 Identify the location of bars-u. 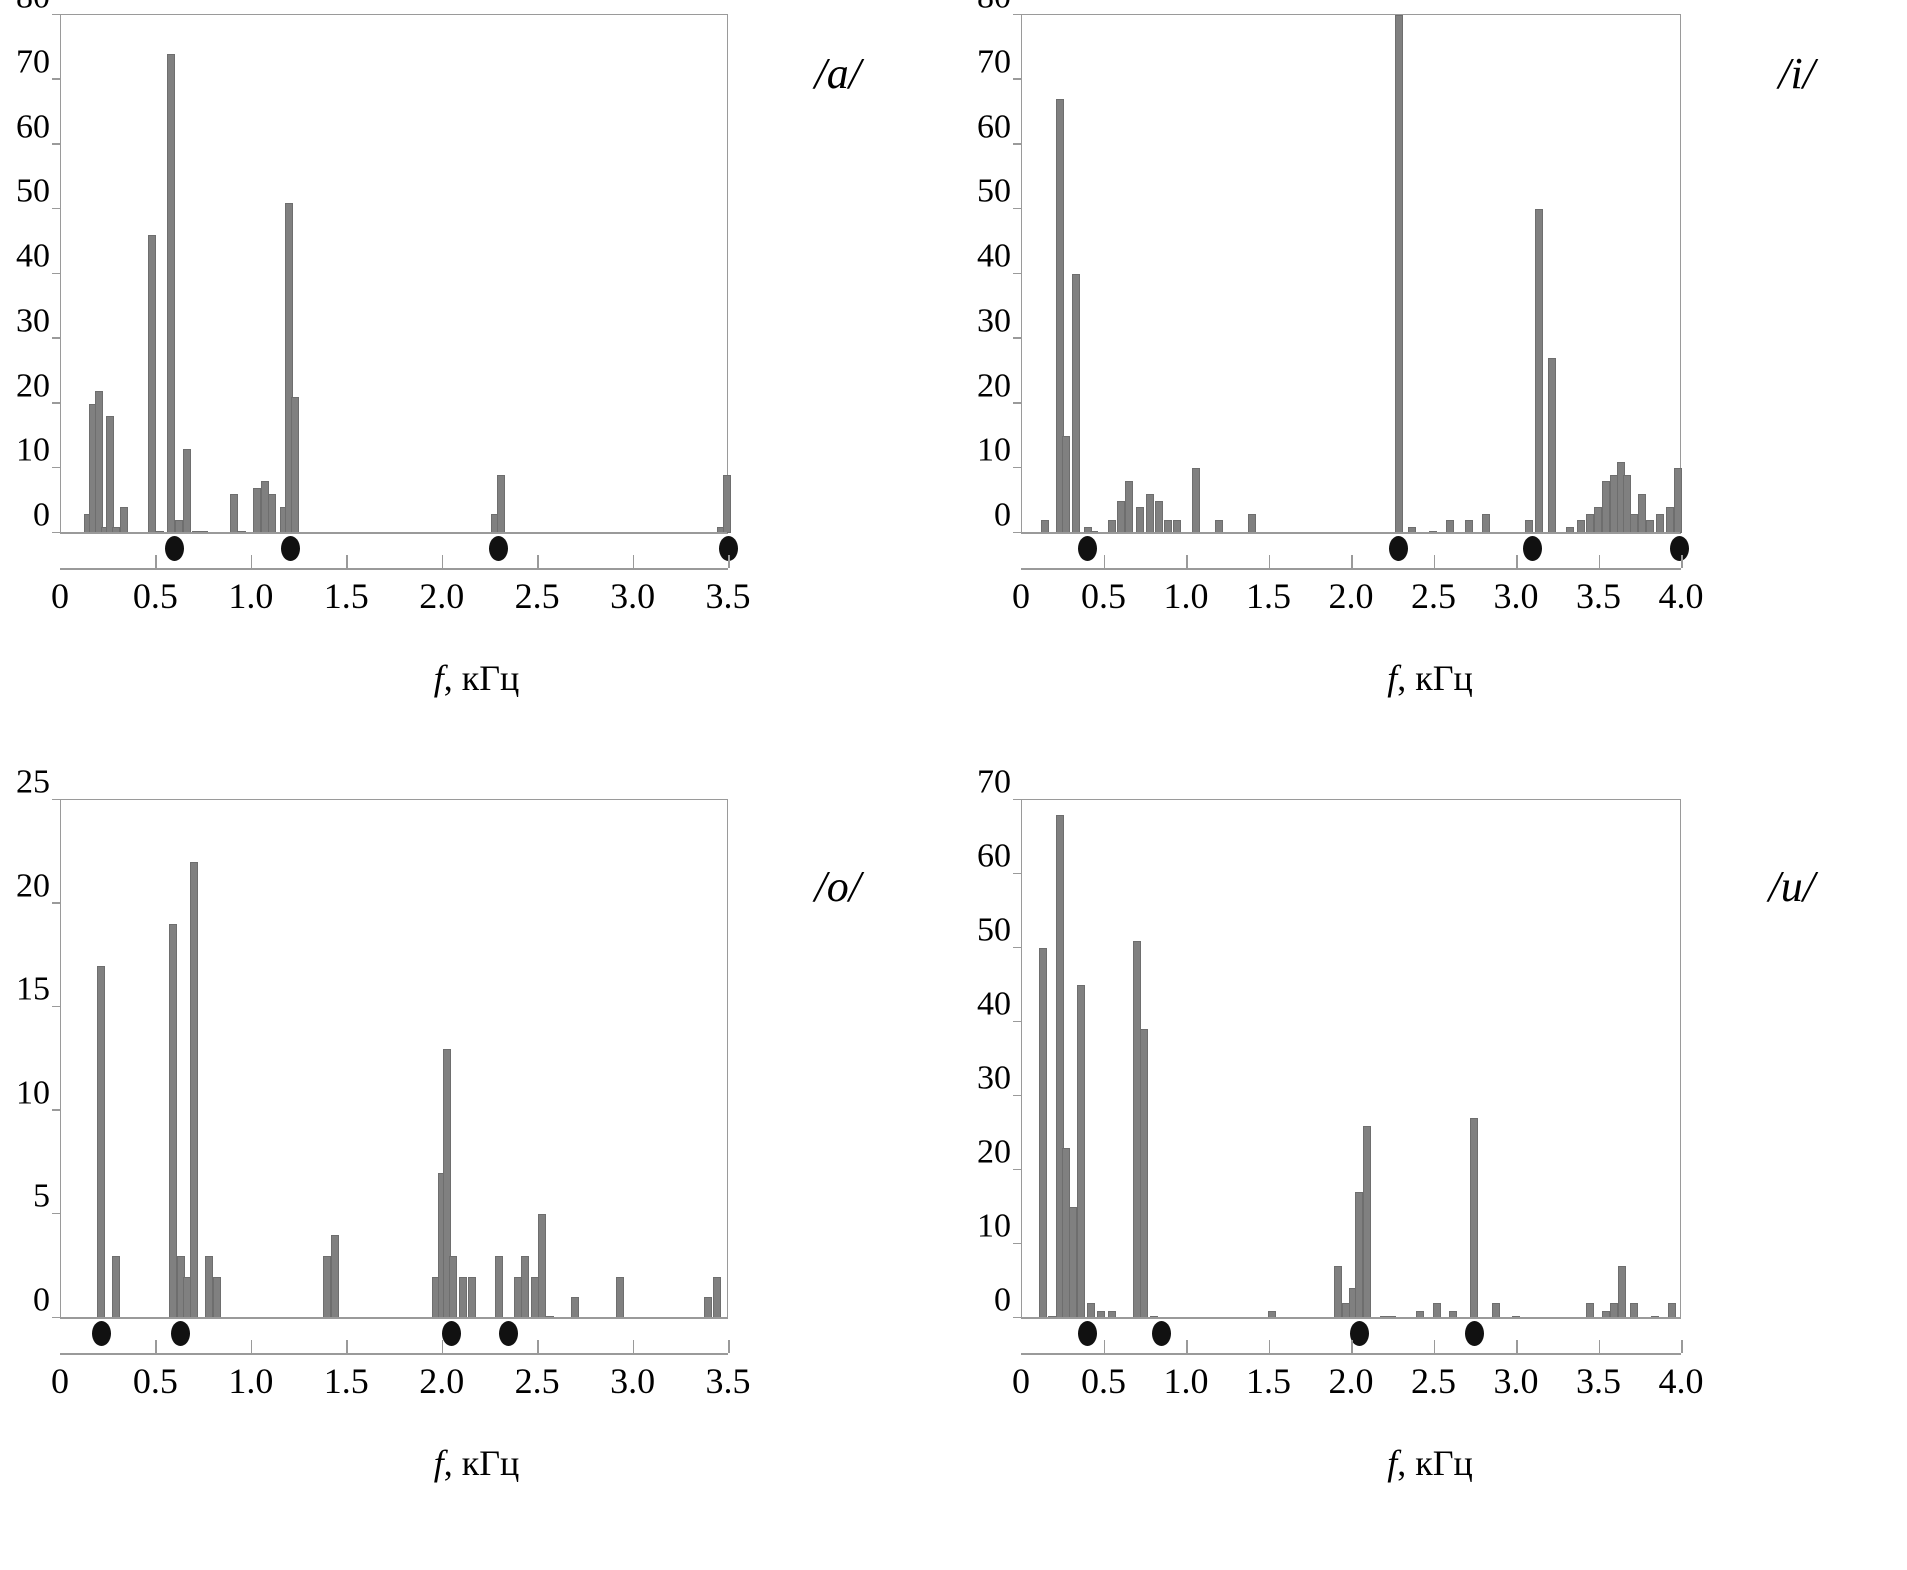
(1351, 1059).